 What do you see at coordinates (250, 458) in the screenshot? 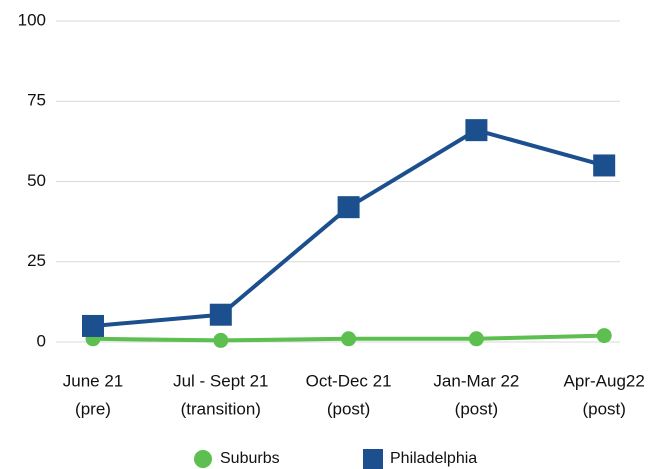
I see `legend-label: Suburbs` at bounding box center [250, 458].